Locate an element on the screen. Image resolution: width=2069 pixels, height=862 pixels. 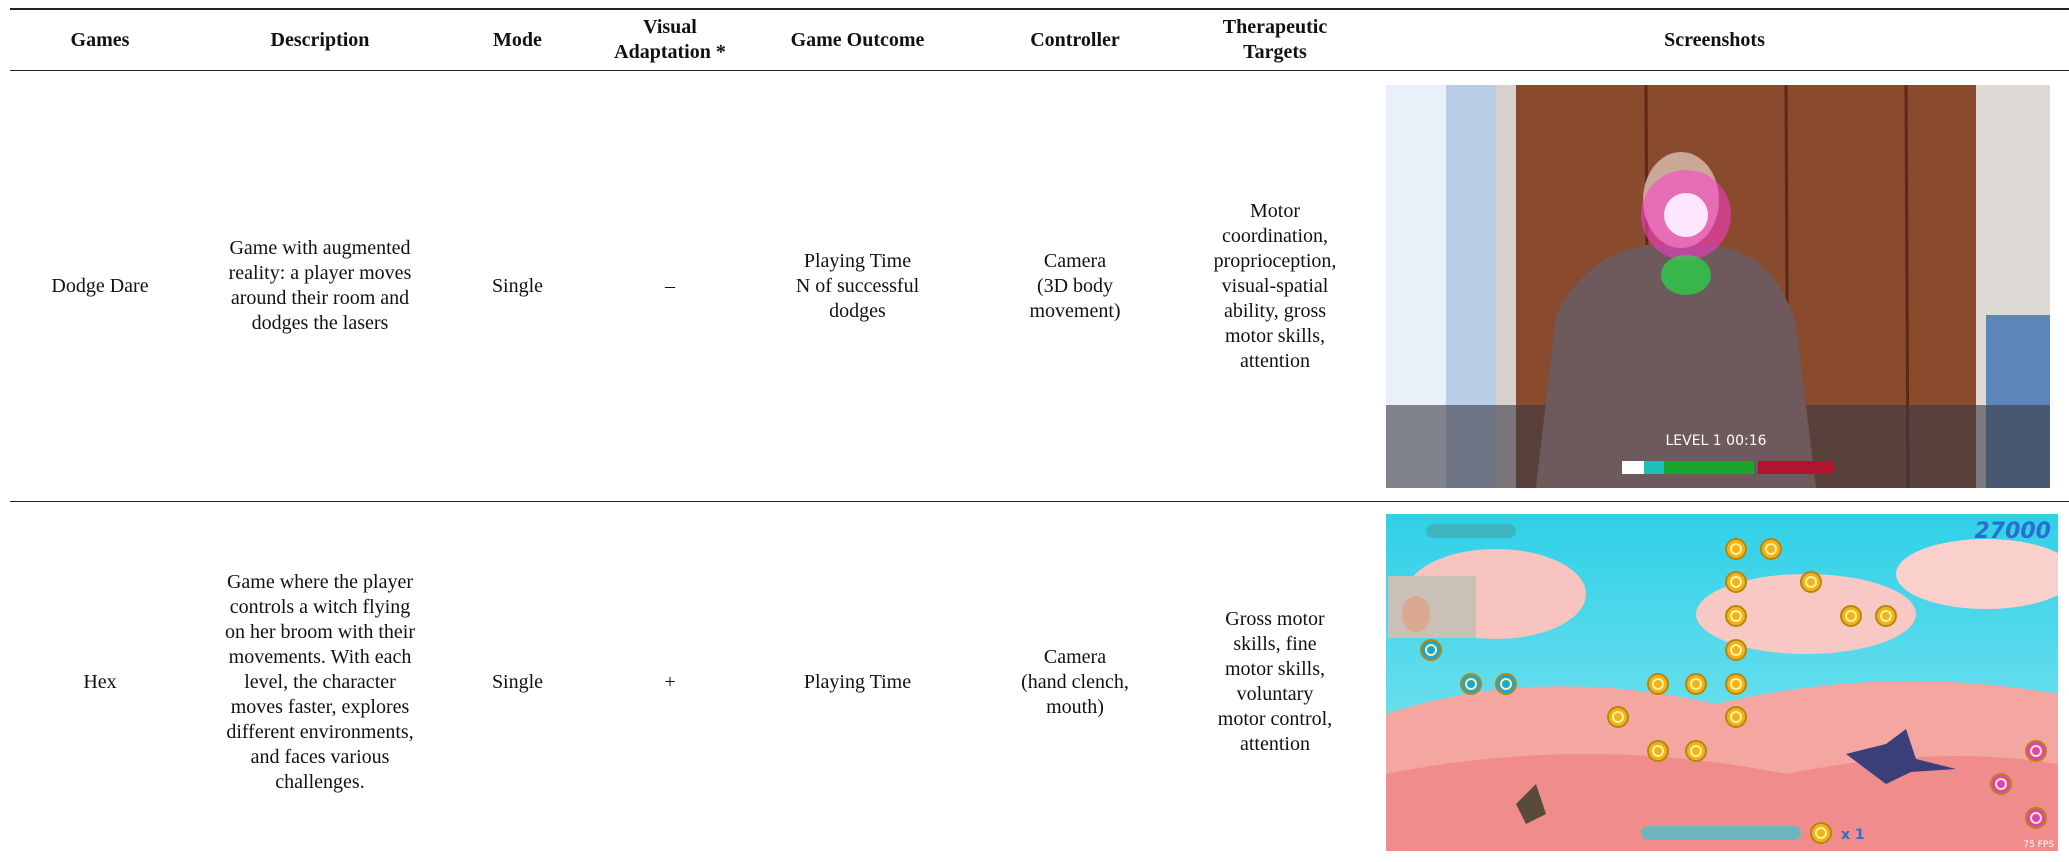
text-line: dodges is located at coordinates (857, 311).